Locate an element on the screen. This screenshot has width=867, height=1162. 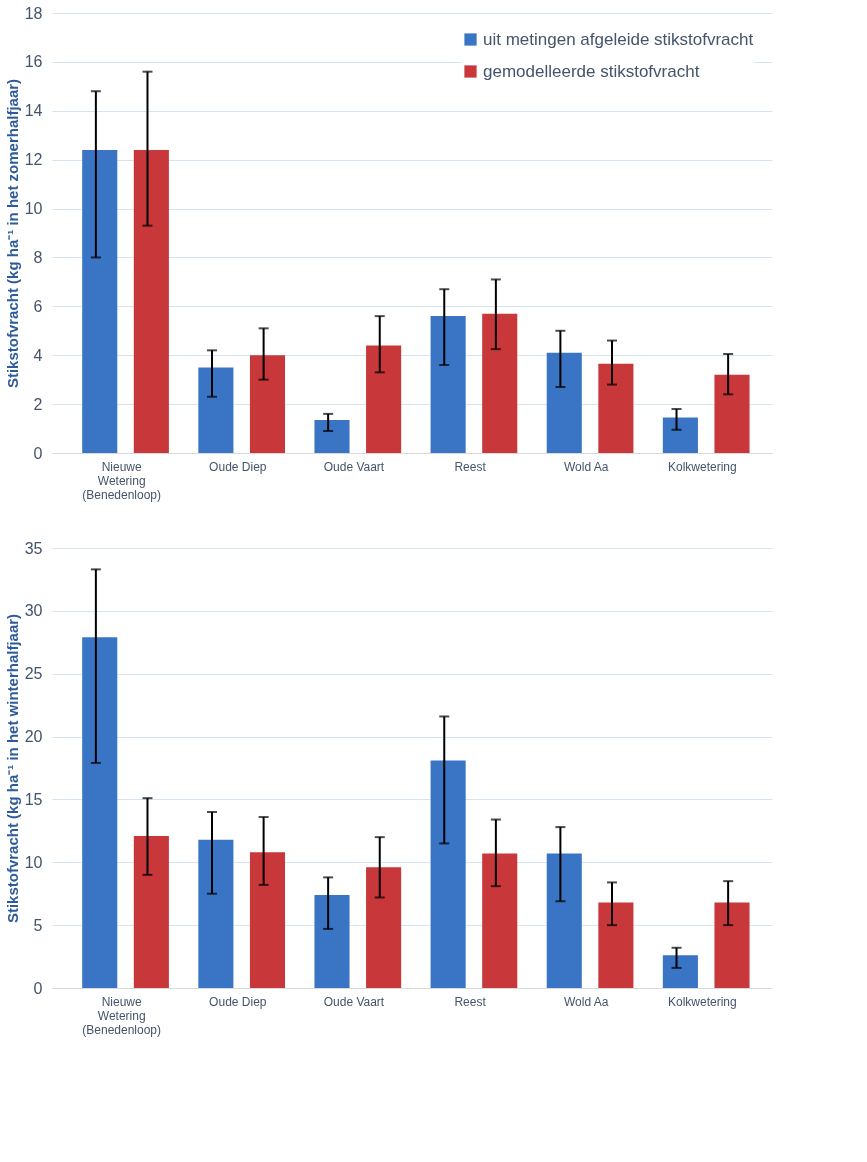
y-axis-title: Stikstofvracht (kg ha⁻¹ in het zomerhalfjaar) is located at coordinates (12, 233).